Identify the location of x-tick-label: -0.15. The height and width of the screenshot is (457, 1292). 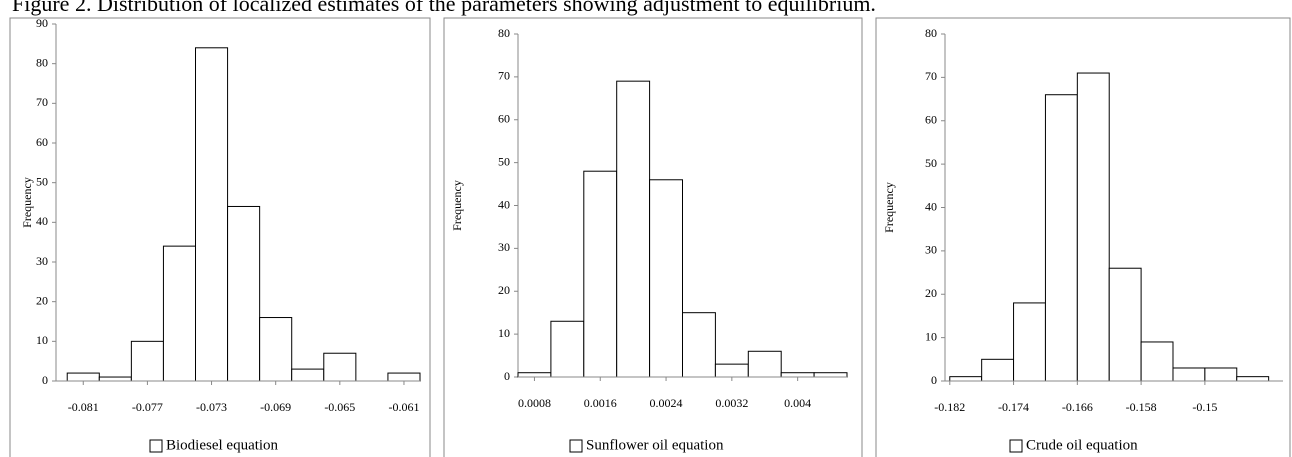
(1204, 407).